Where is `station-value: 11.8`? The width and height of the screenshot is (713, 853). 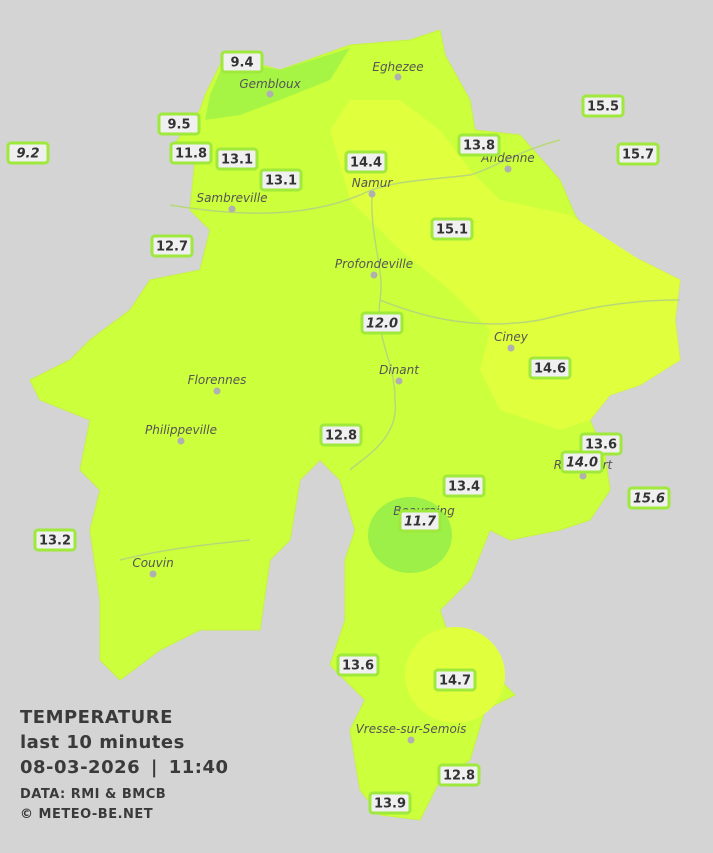 station-value: 11.8 is located at coordinates (191, 154).